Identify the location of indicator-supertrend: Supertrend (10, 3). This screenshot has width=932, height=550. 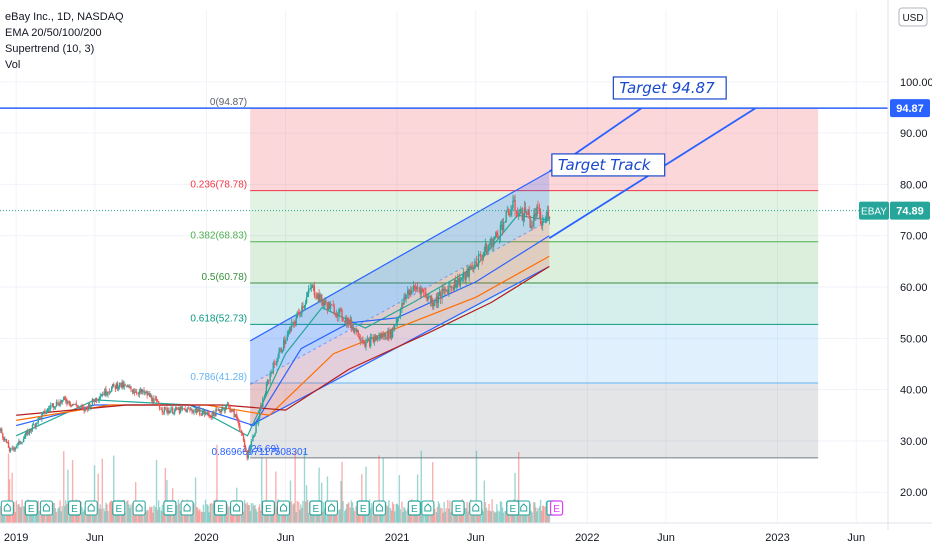
(49, 49).